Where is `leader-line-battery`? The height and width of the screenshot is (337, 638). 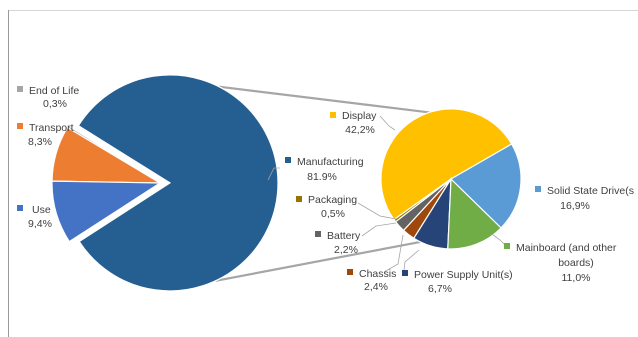 leader-line-battery is located at coordinates (379, 229).